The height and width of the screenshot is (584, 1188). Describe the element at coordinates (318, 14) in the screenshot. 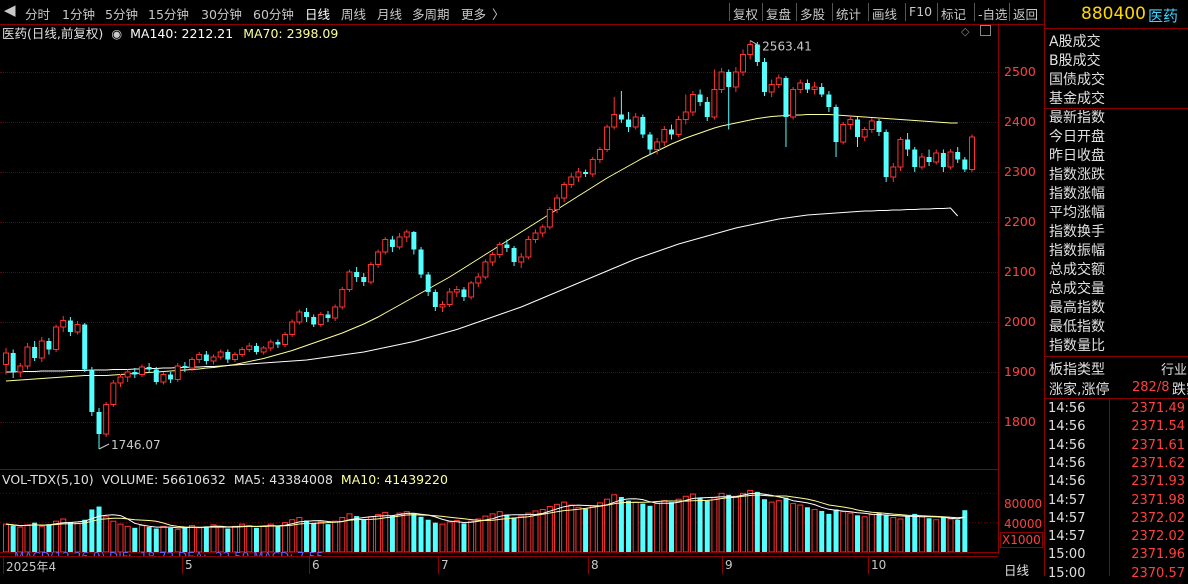

I see `period-tab-6: 日线` at that location.